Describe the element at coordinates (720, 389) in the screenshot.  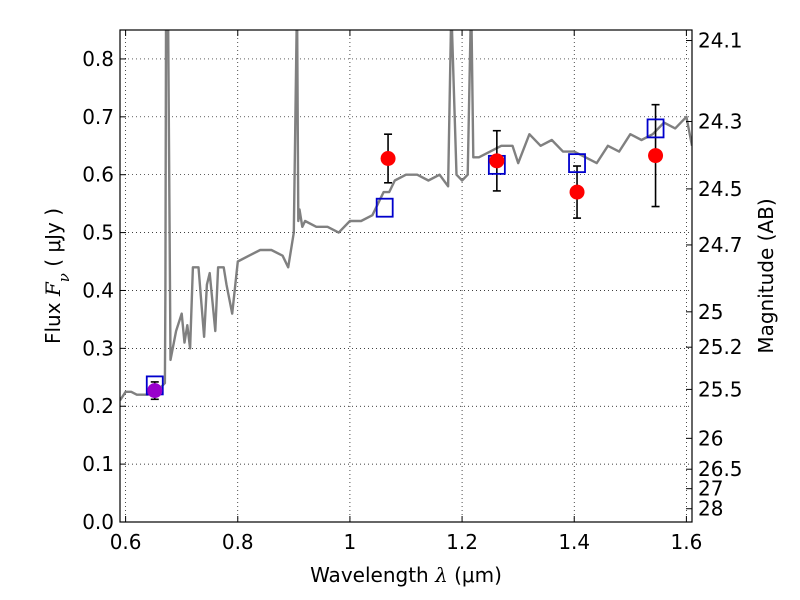
I see `right-tick-label: 25.5` at that location.